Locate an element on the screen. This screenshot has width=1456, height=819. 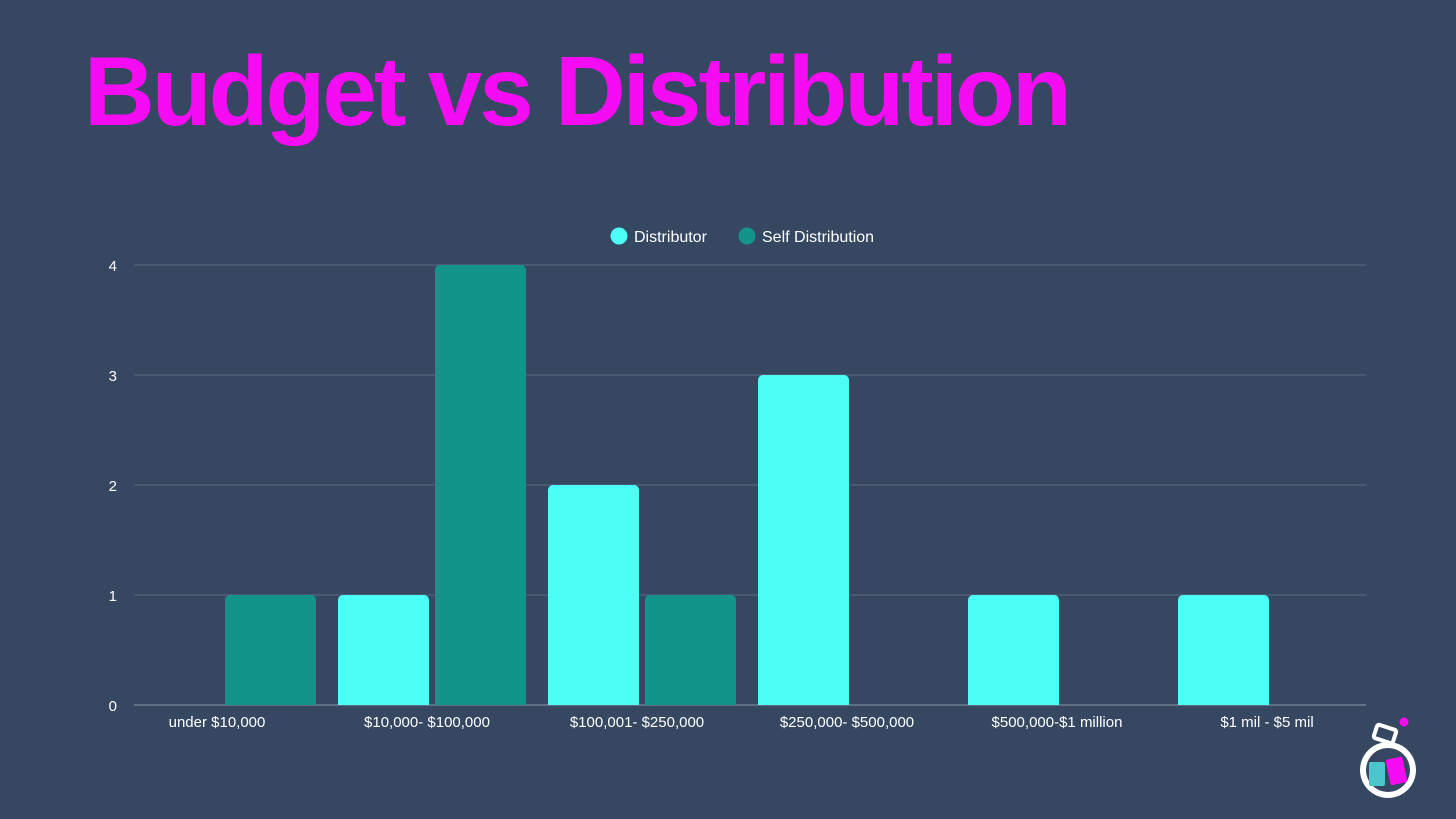
y-tick-label: 1 is located at coordinates (113, 596).